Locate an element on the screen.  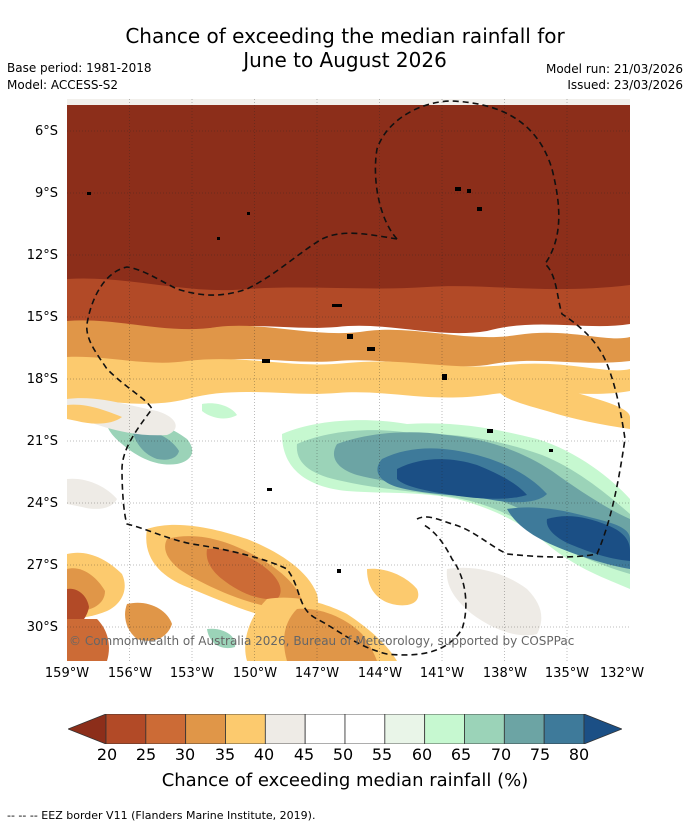
colorbar-tick: 65 is located at coordinates (461, 754).